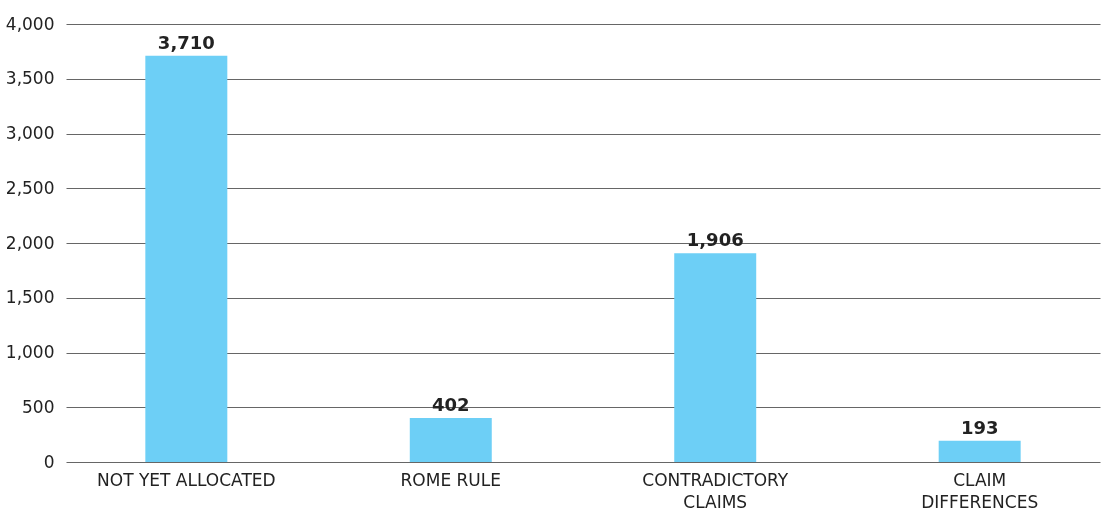 The height and width of the screenshot is (515, 1105). Describe the element at coordinates (30, 242) in the screenshot. I see `y-tick-label: 2,000` at that location.